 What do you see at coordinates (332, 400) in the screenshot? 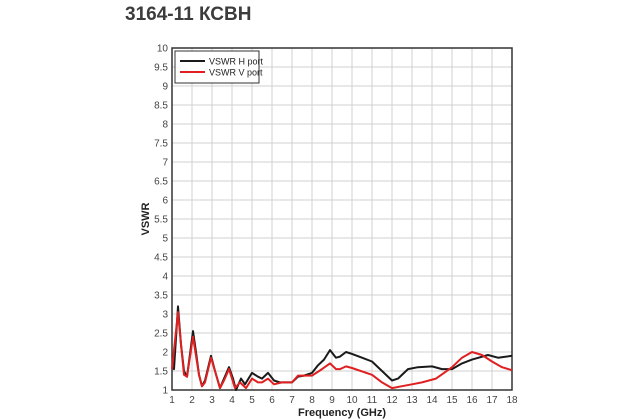
I see `x-tick-label: 9` at bounding box center [332, 400].